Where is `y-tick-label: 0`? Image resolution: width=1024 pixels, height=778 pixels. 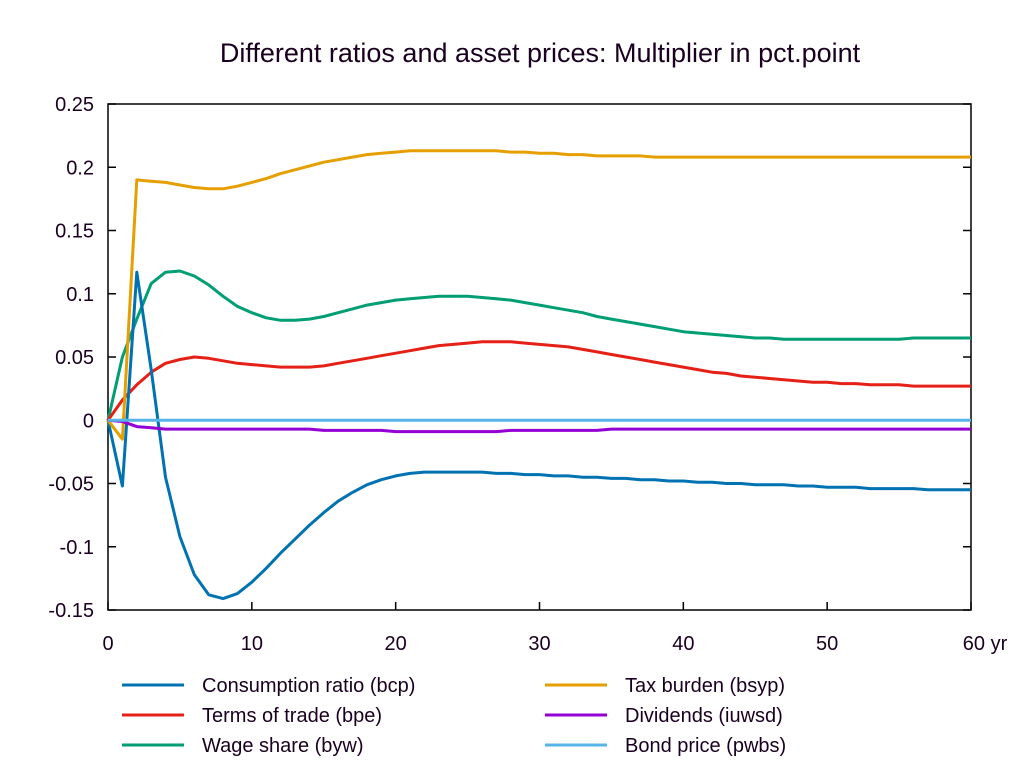 y-tick-label: 0 is located at coordinates (88, 421).